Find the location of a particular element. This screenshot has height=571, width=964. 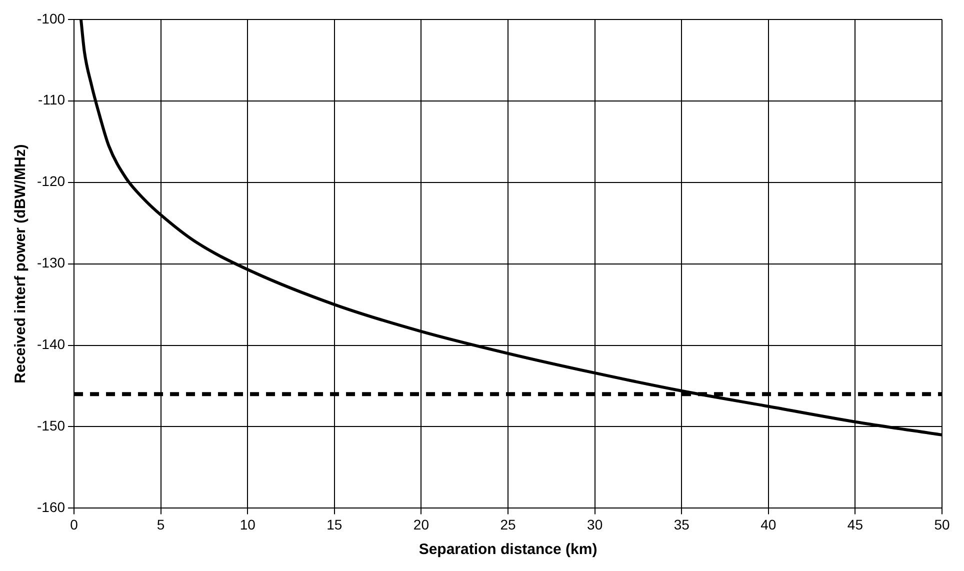

y-tick-label: -160 is located at coordinates (51, 507).